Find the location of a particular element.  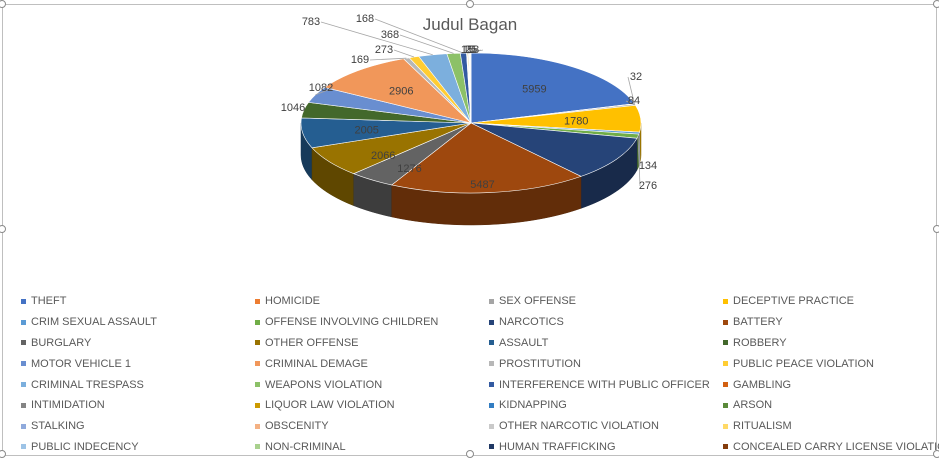

data-label-5: 276 is located at coordinates (648, 186).